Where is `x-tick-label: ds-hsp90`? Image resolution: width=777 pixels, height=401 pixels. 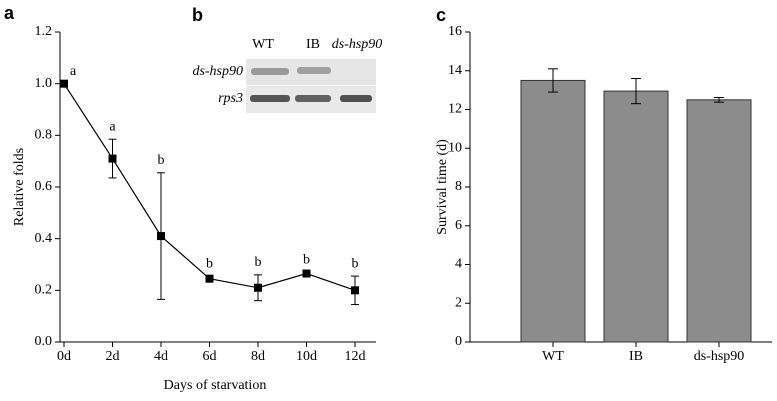
x-tick-label: ds-hsp90 is located at coordinates (719, 356).